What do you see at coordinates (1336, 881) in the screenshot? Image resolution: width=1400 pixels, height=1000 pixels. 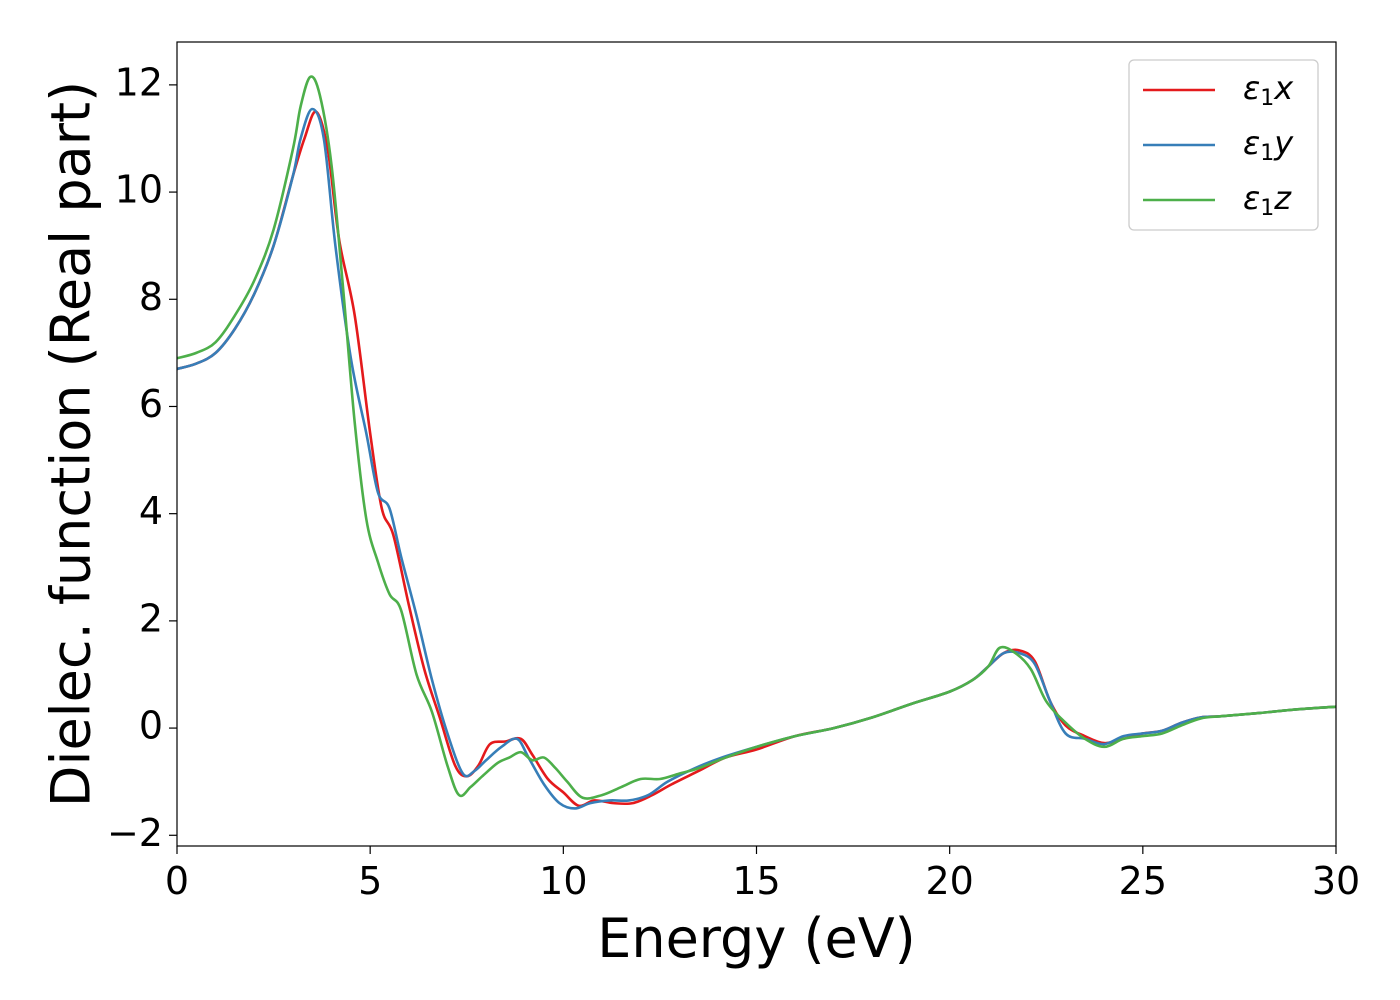 I see `x-tick-label: 30` at bounding box center [1336, 881].